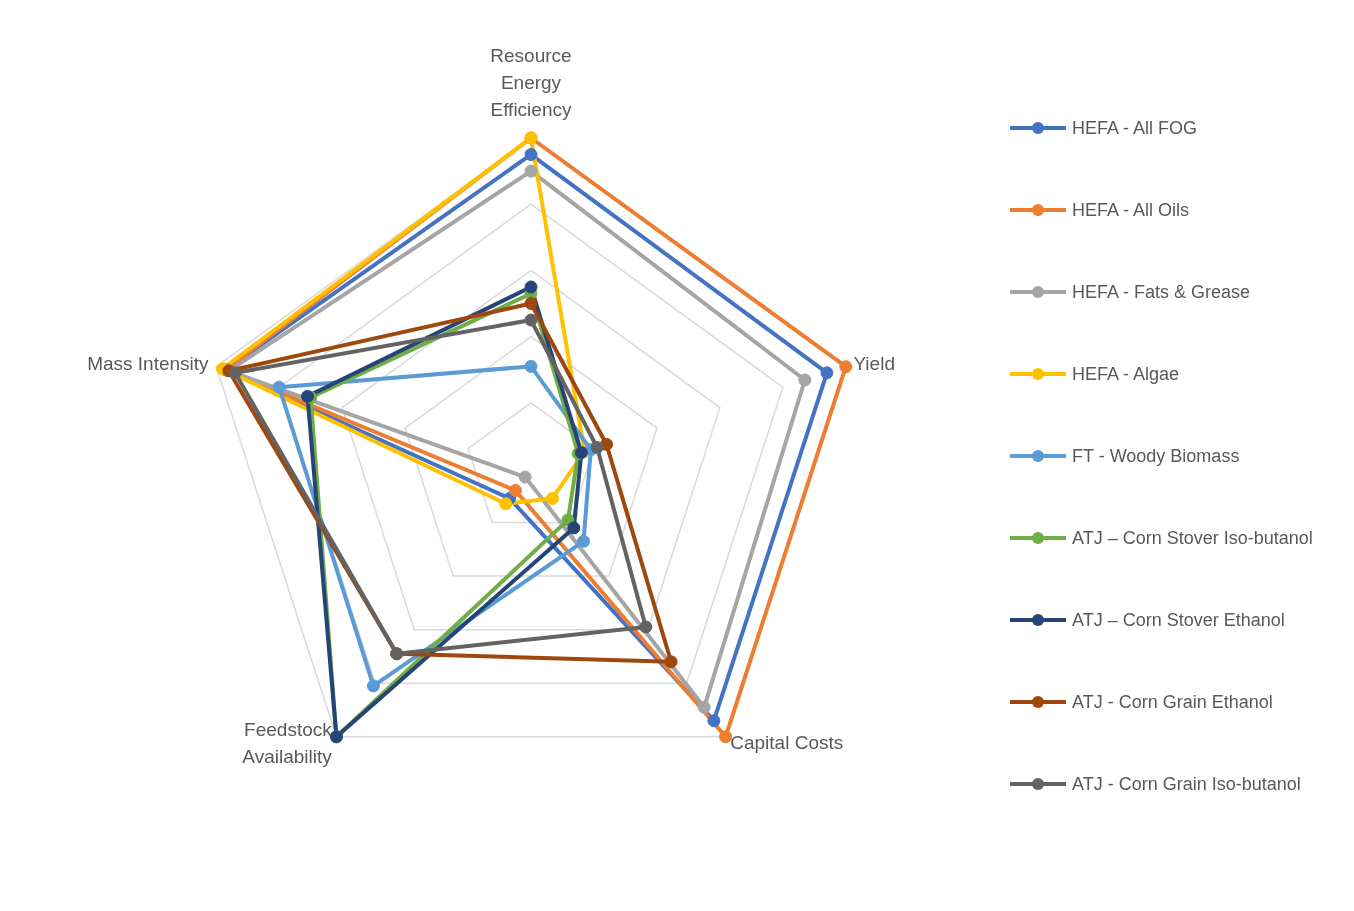  I want to click on spoke-label: Capital Costs, so click(787, 743).